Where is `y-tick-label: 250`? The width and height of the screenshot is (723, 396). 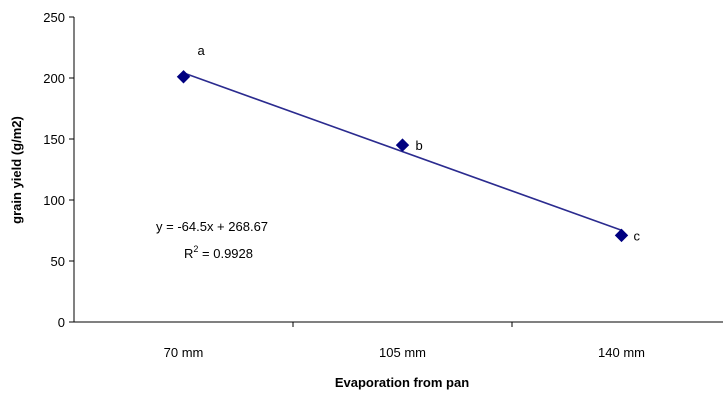 y-tick-label: 250 is located at coordinates (54, 17).